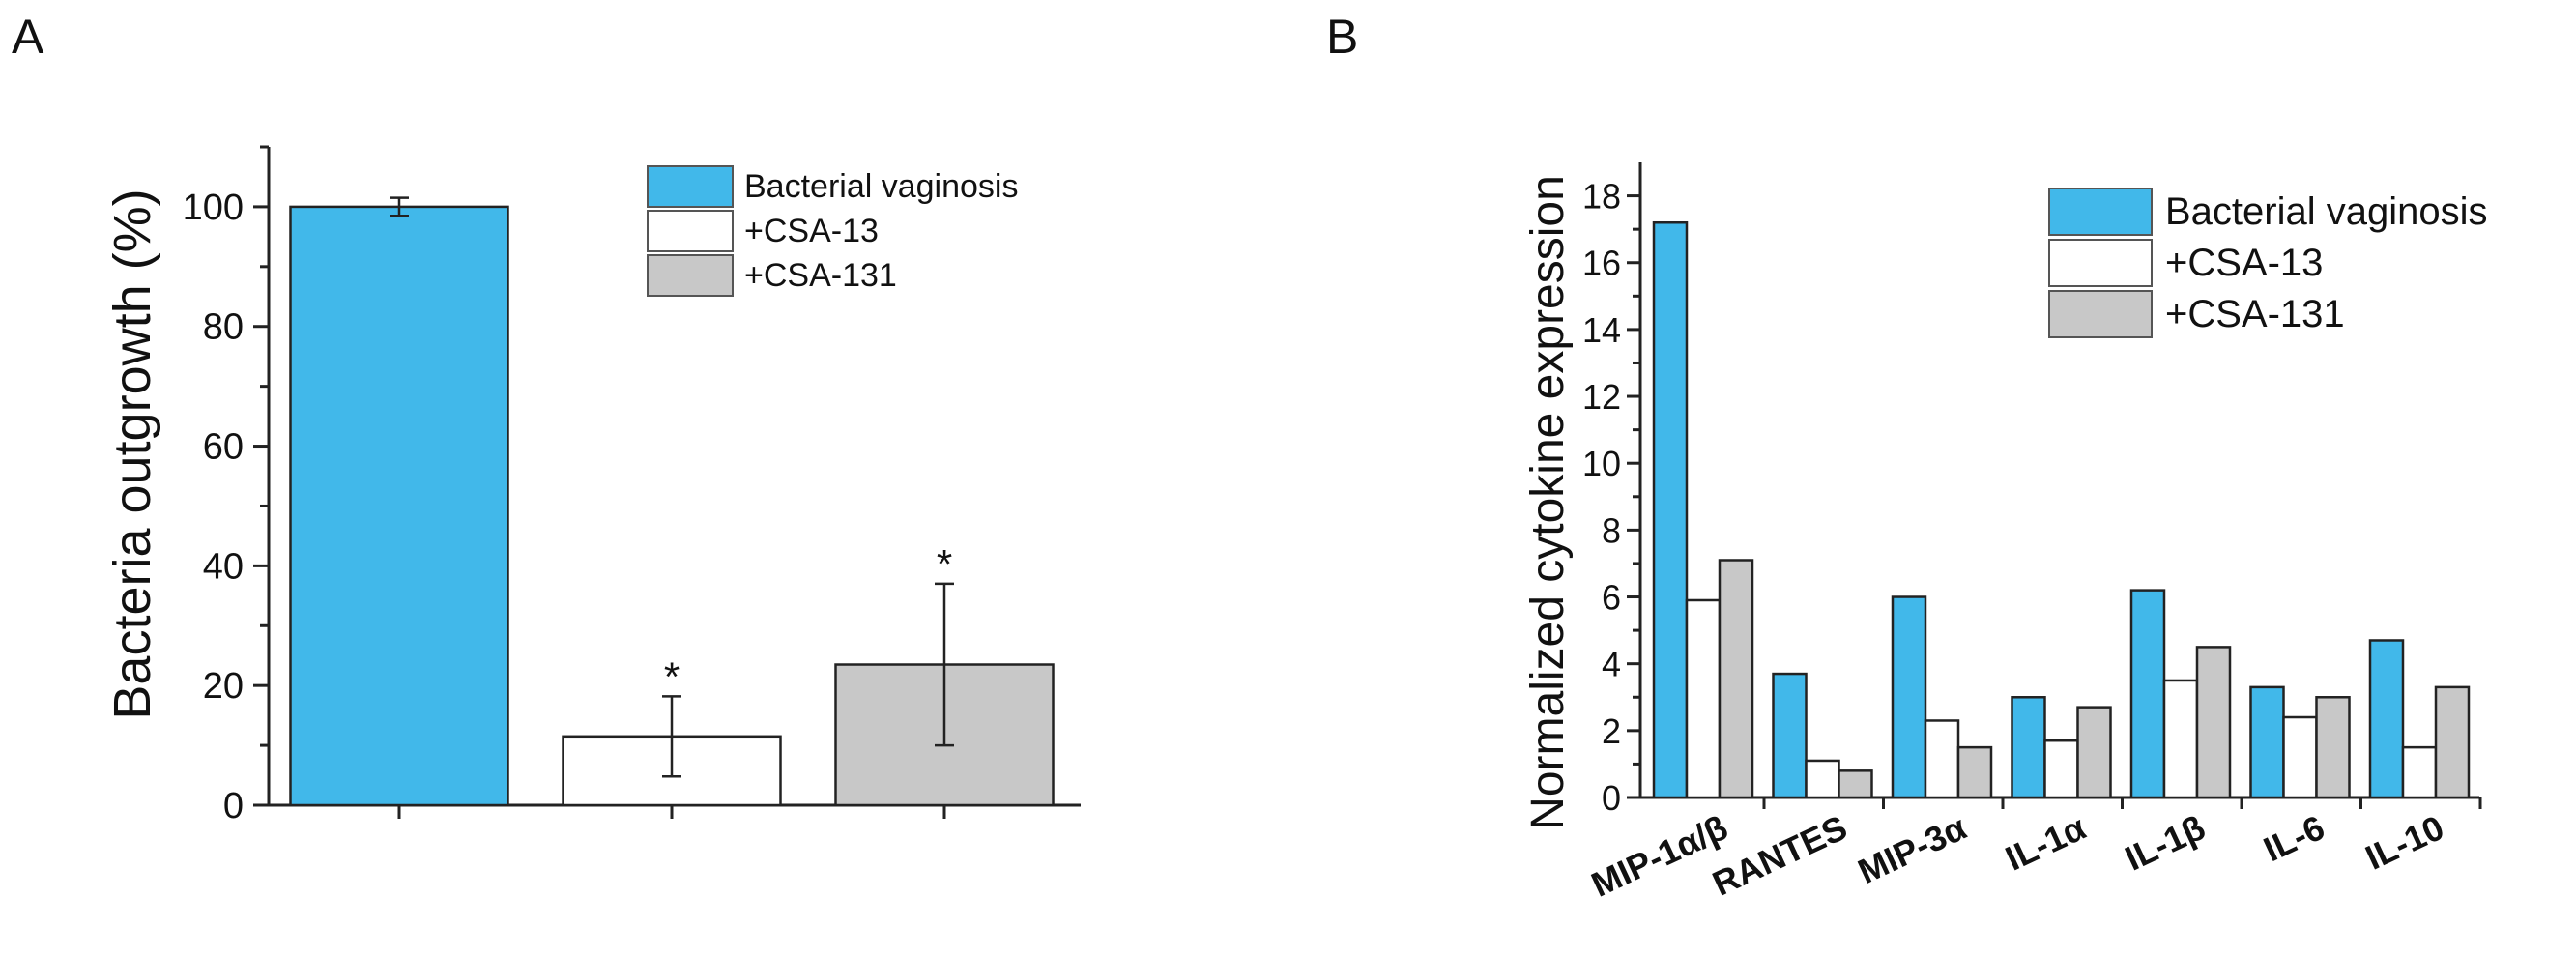 This screenshot has height=957, width=2576. Describe the element at coordinates (1601, 397) in the screenshot. I see `panel-b-y-tick-label: 12` at that location.